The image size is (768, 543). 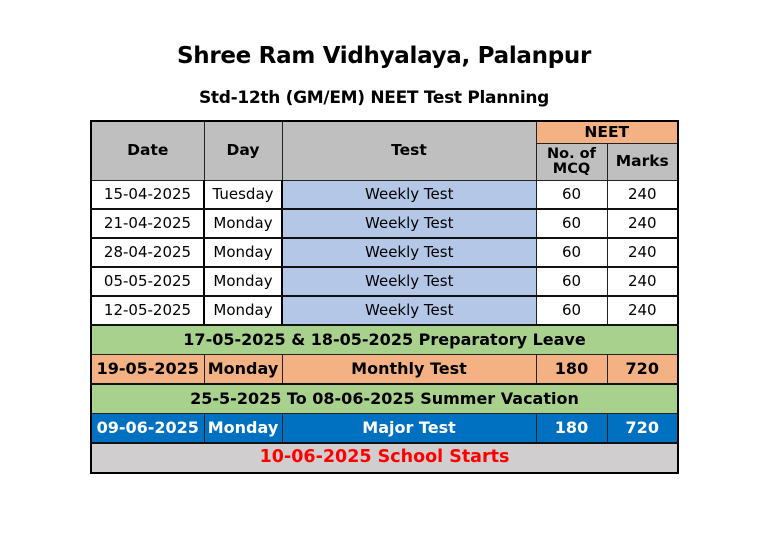 What do you see at coordinates (642, 162) in the screenshot?
I see `header-marks: Marks` at bounding box center [642, 162].